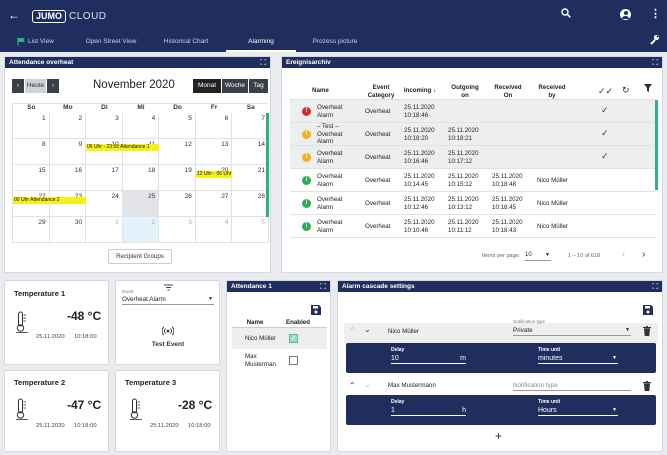 This screenshot has width=667, height=455. I want to click on notification-type-select: Private ▼, so click(572, 330).